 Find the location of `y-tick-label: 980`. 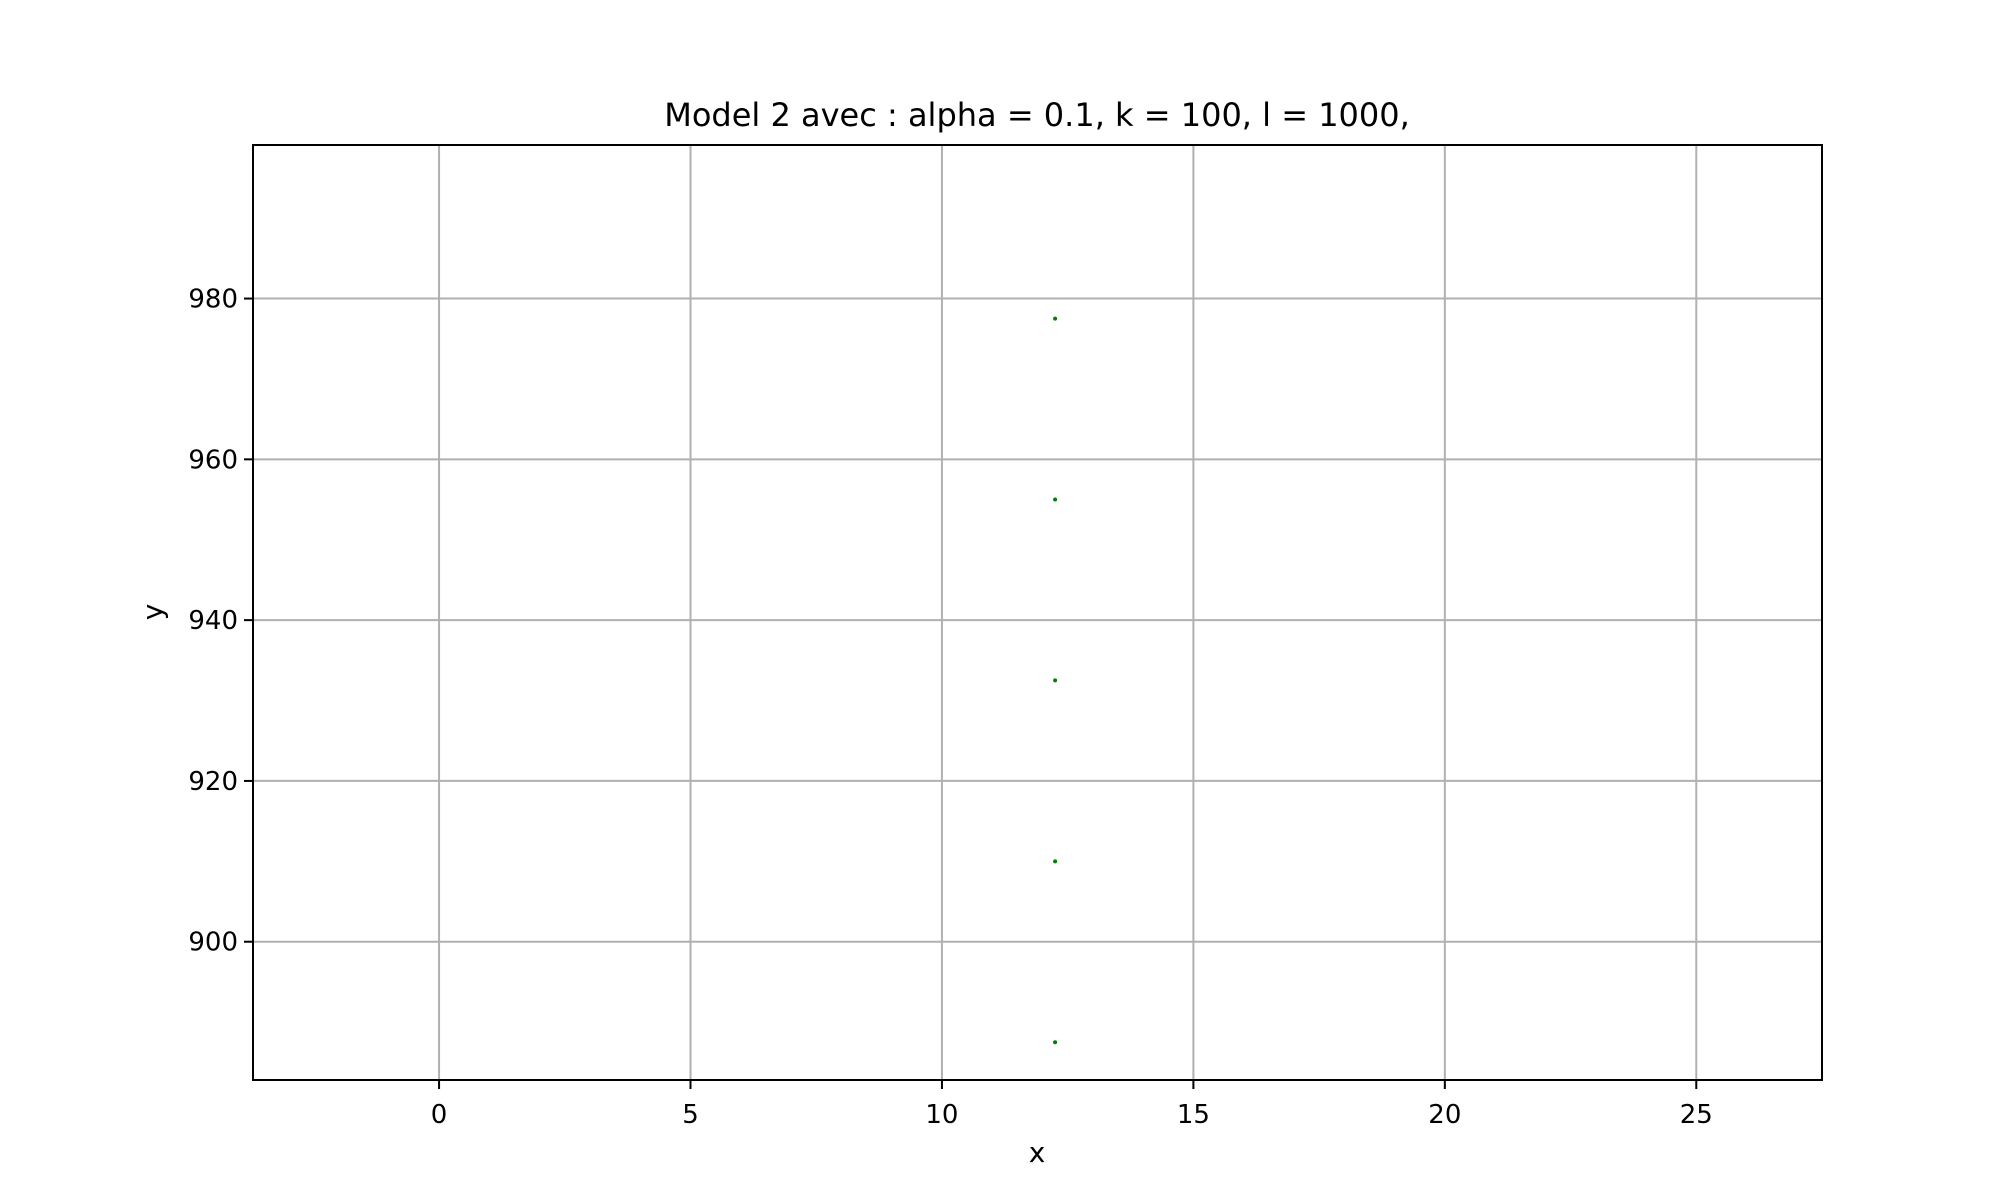

y-tick-label: 980 is located at coordinates (213, 300).